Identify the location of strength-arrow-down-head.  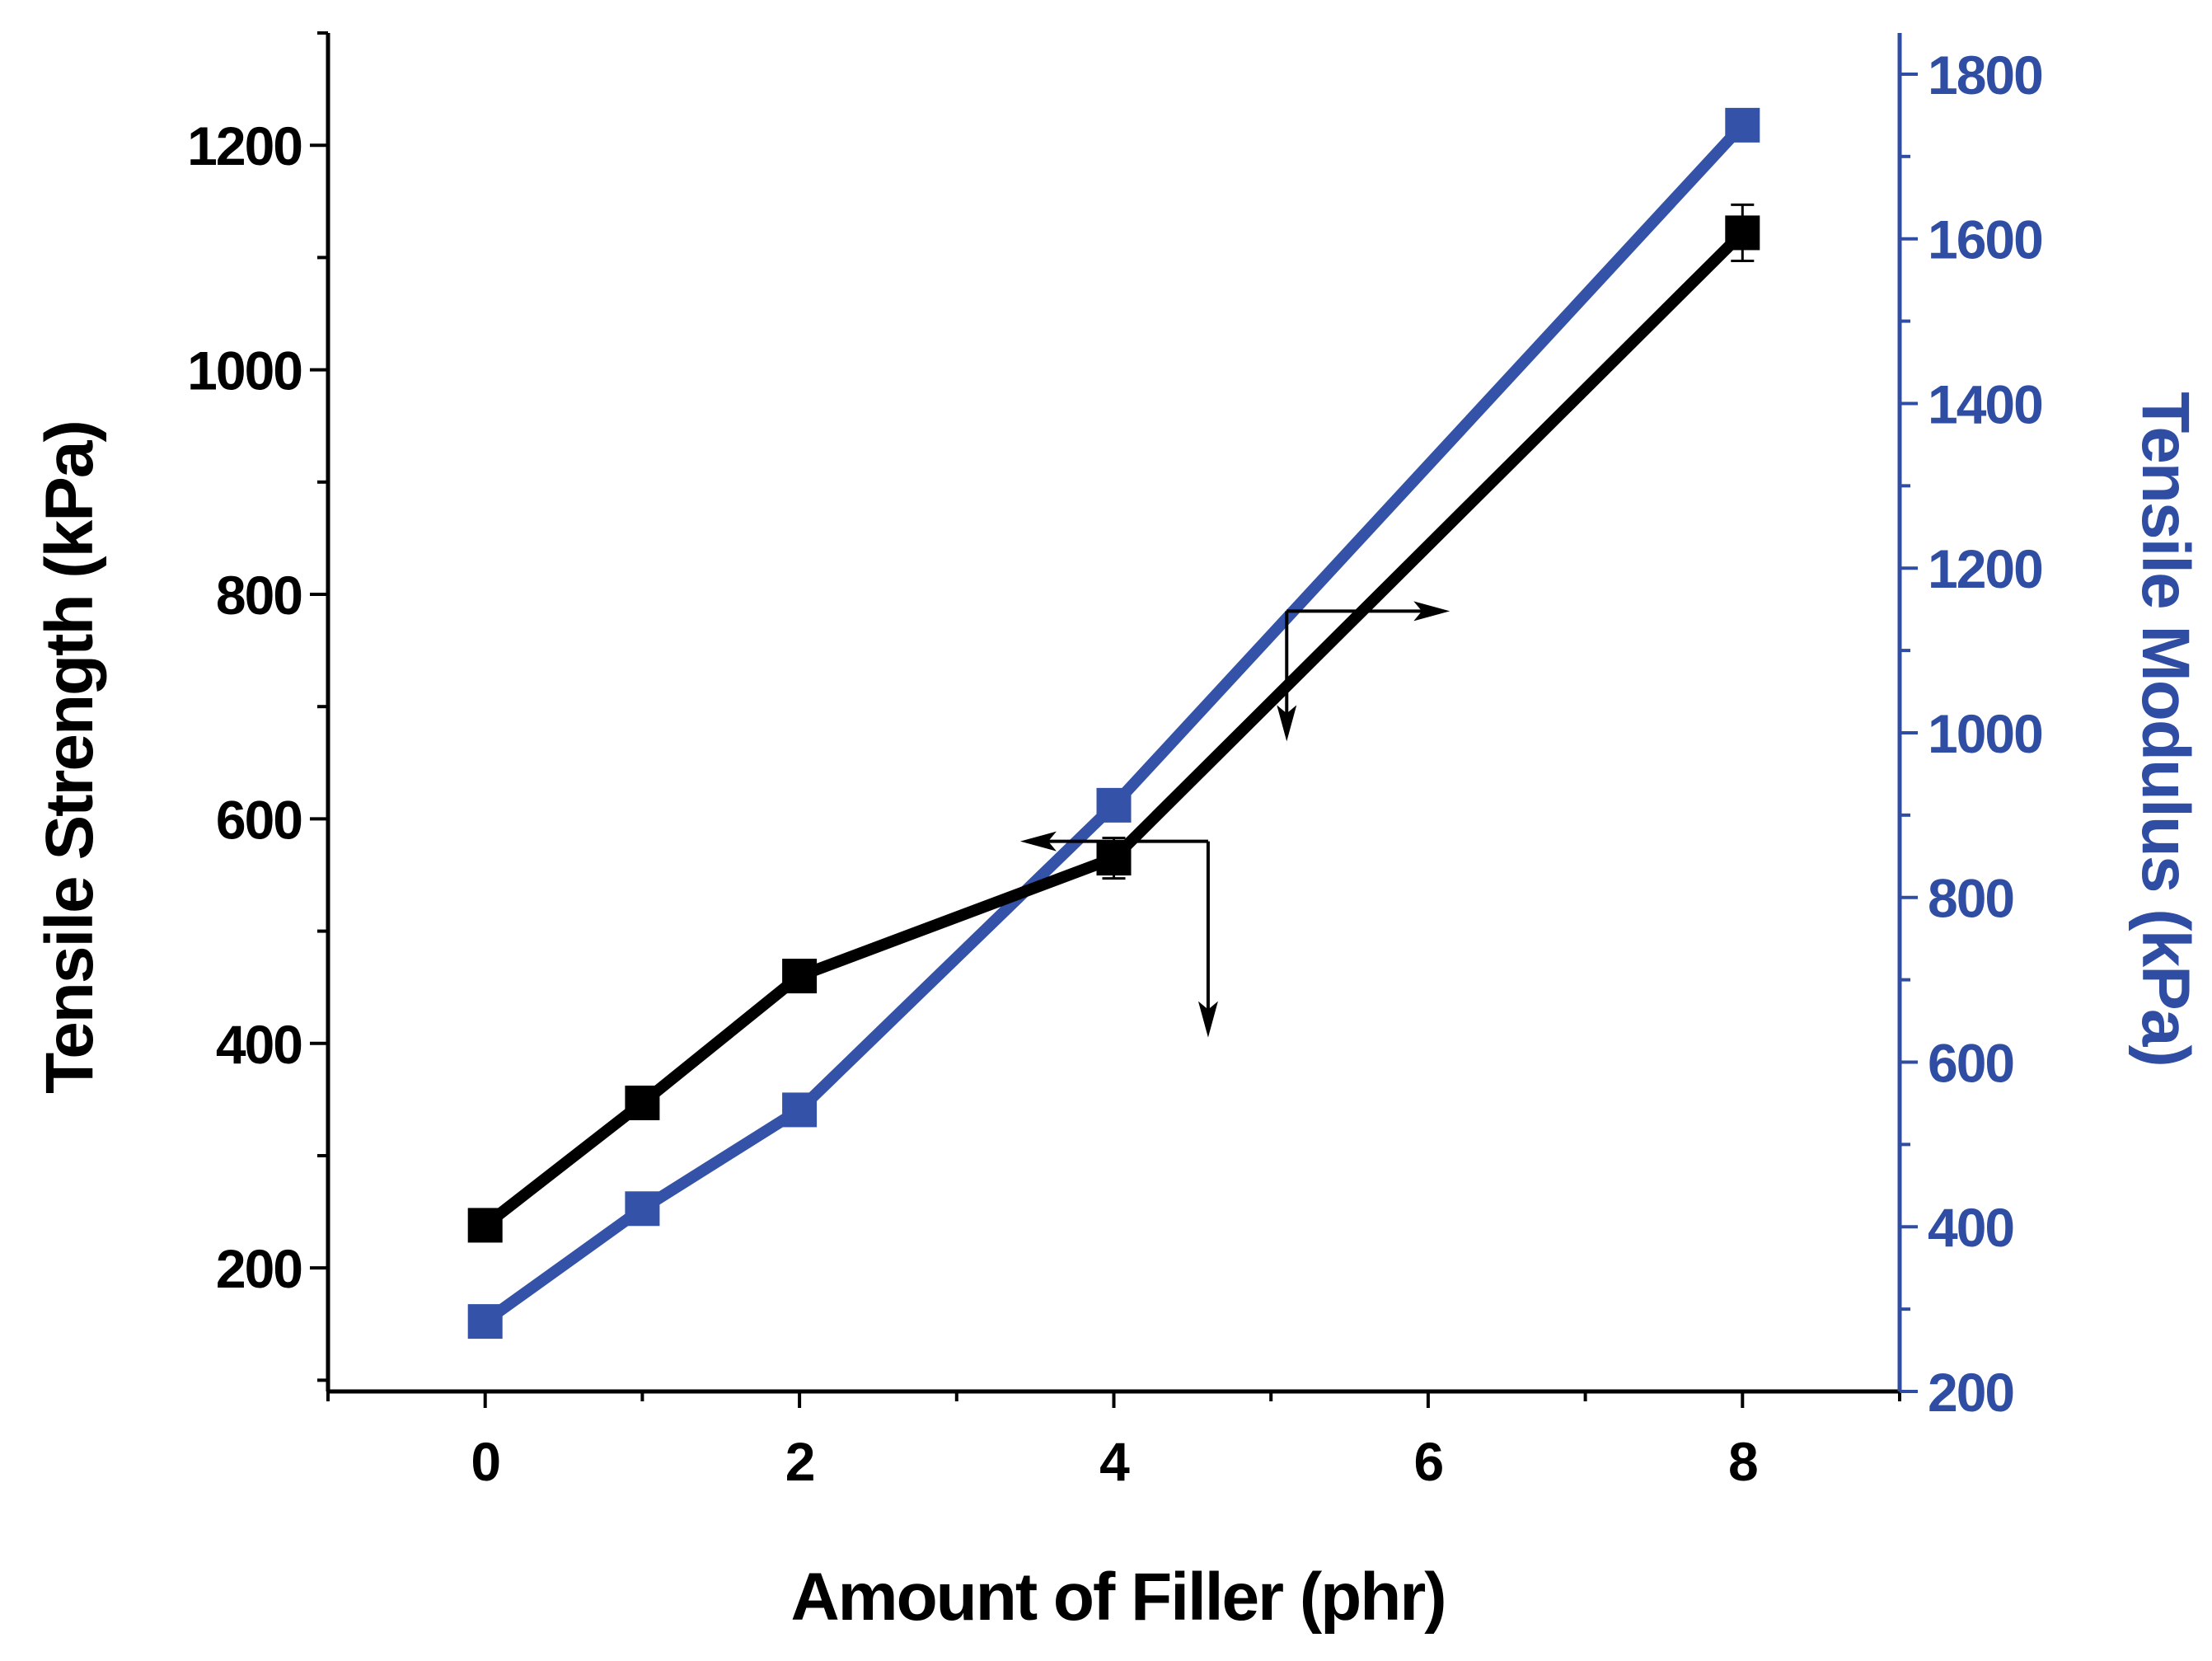
(1207, 1019).